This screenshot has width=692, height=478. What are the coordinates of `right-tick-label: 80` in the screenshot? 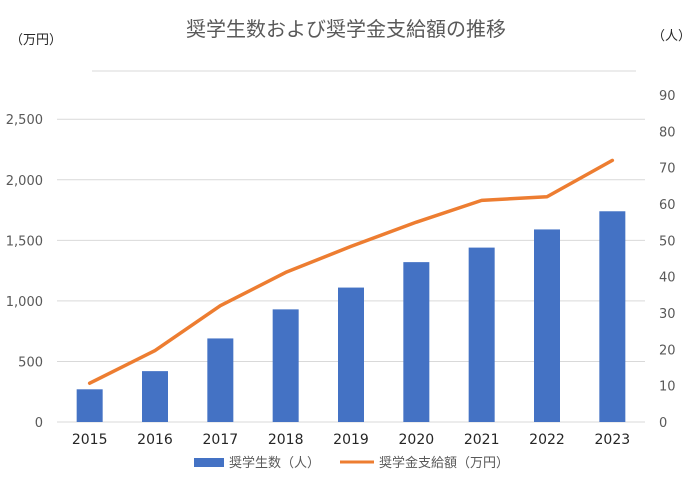 It's located at (667, 132).